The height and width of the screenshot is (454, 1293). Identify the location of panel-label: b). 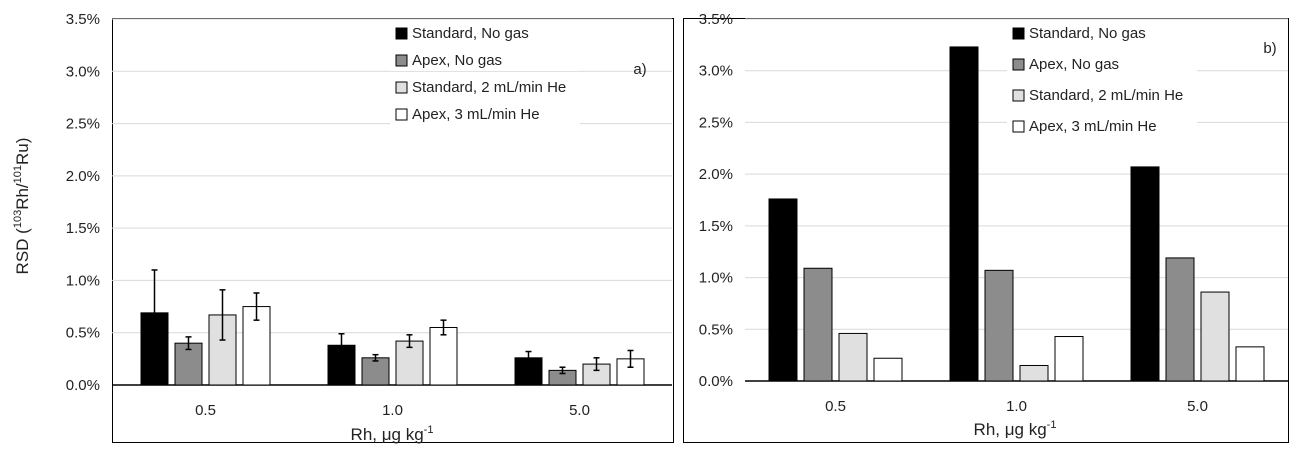
(1269, 48).